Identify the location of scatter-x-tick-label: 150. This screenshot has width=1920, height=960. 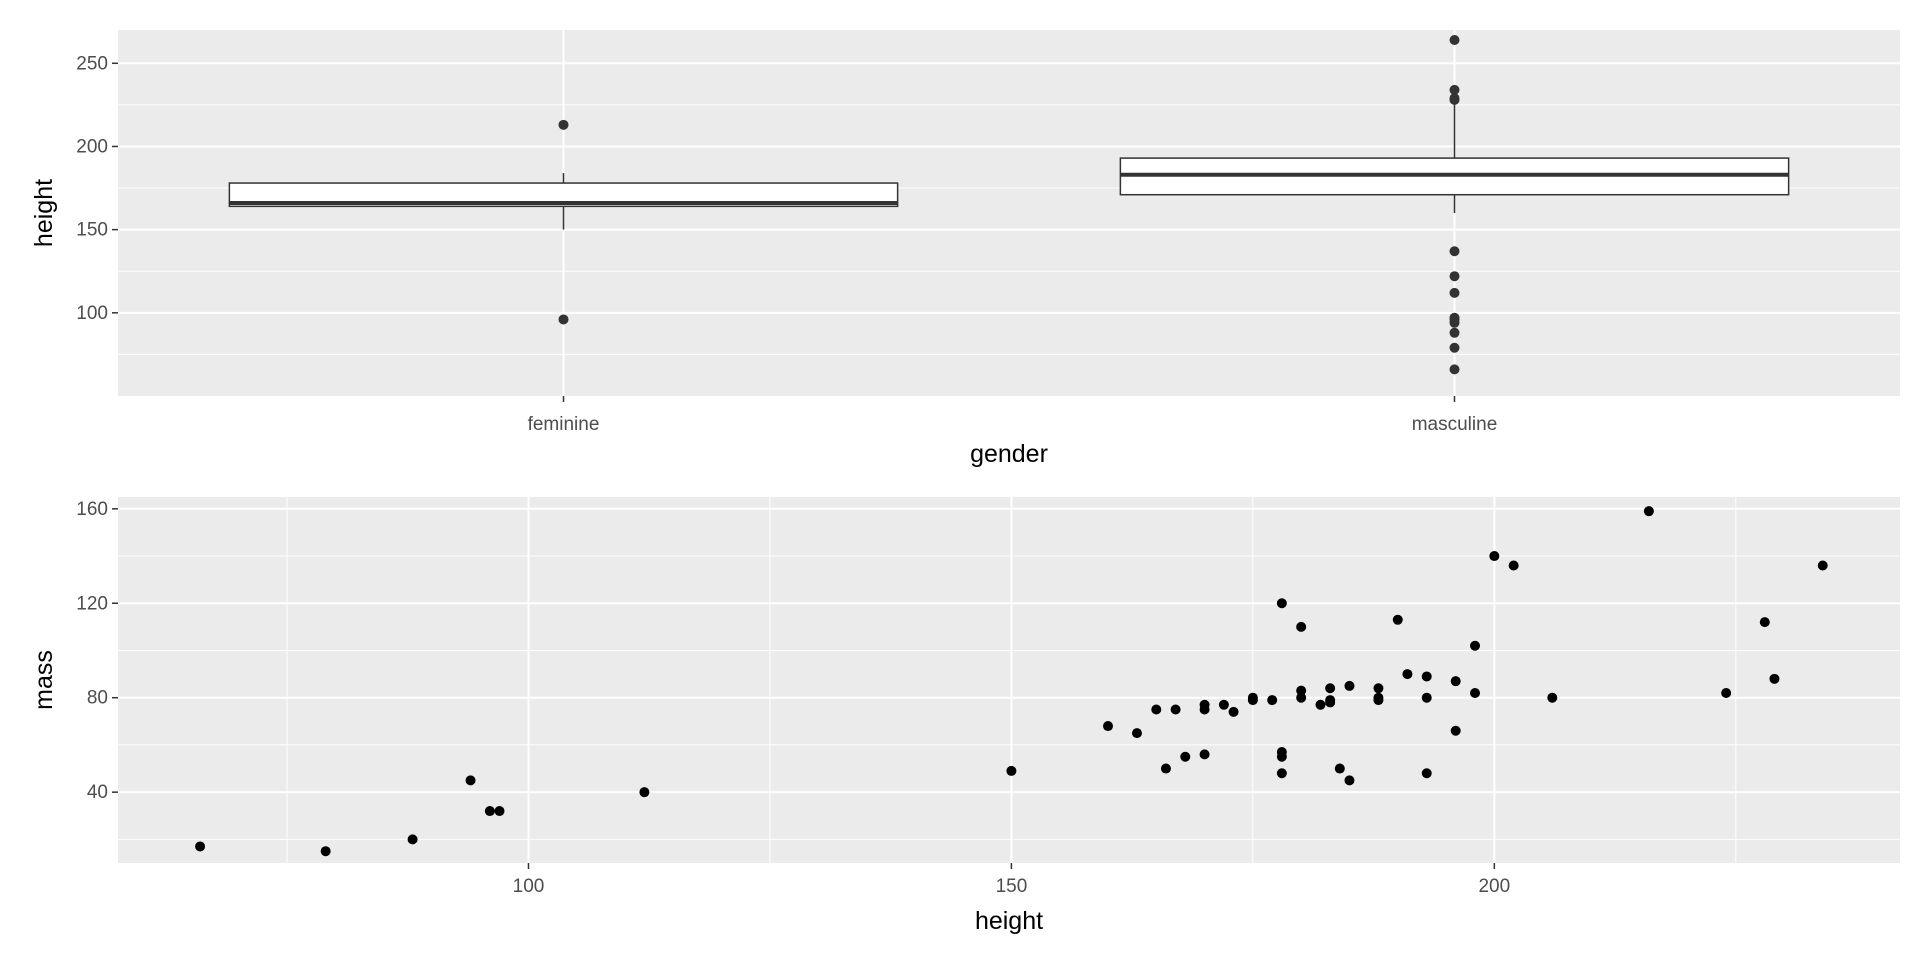
(1012, 886).